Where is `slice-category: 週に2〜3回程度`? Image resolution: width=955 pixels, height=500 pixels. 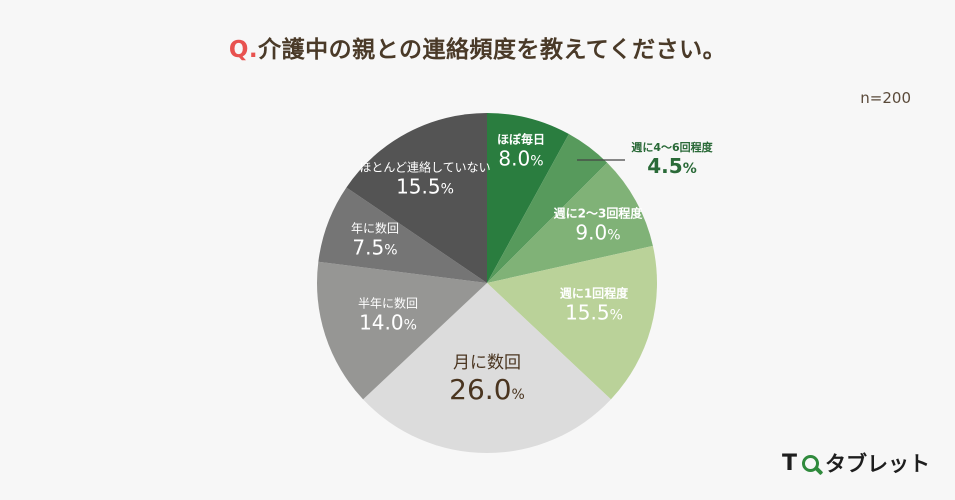
slice-category: 週に2〜3回程度 is located at coordinates (598, 213).